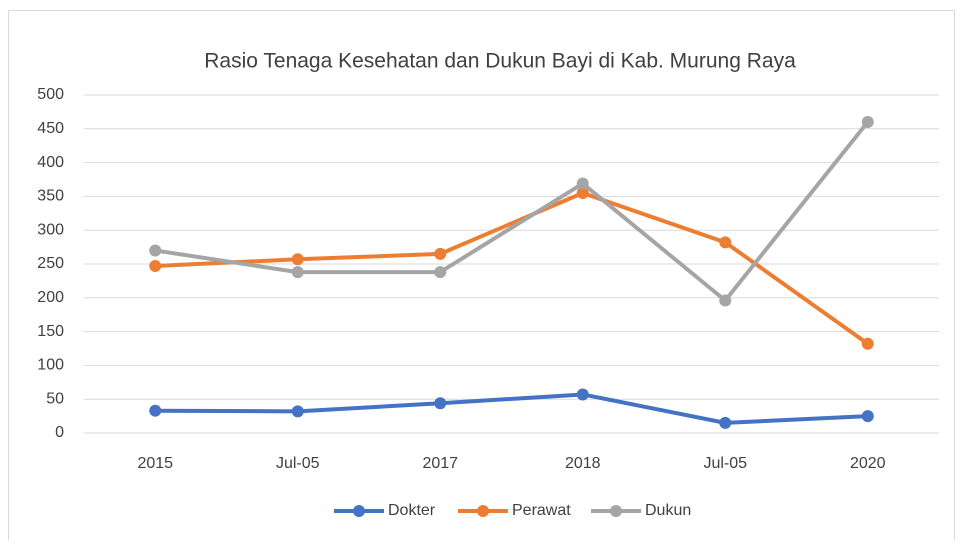  Describe the element at coordinates (440, 463) in the screenshot. I see `x-tick-label: 2017` at that location.